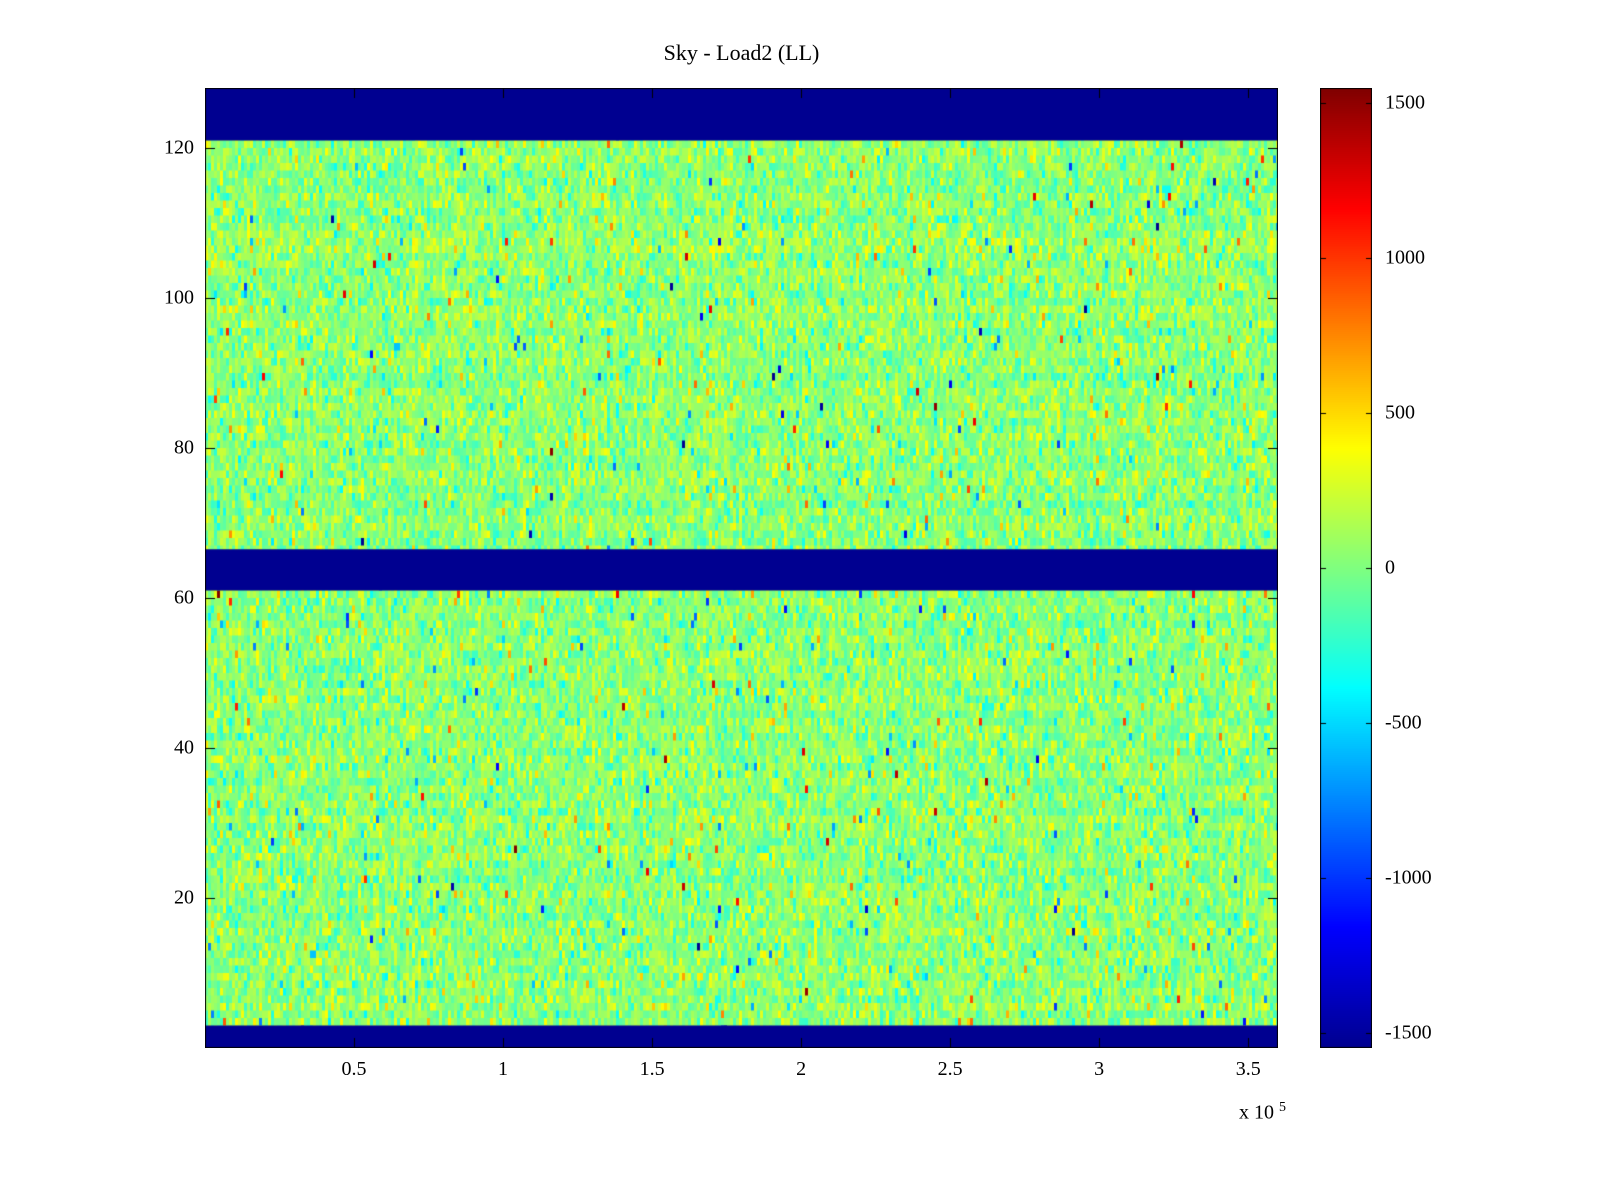 This screenshot has width=1600, height=1200. Describe the element at coordinates (184, 447) in the screenshot. I see `y-axis-tick-label: 80` at that location.